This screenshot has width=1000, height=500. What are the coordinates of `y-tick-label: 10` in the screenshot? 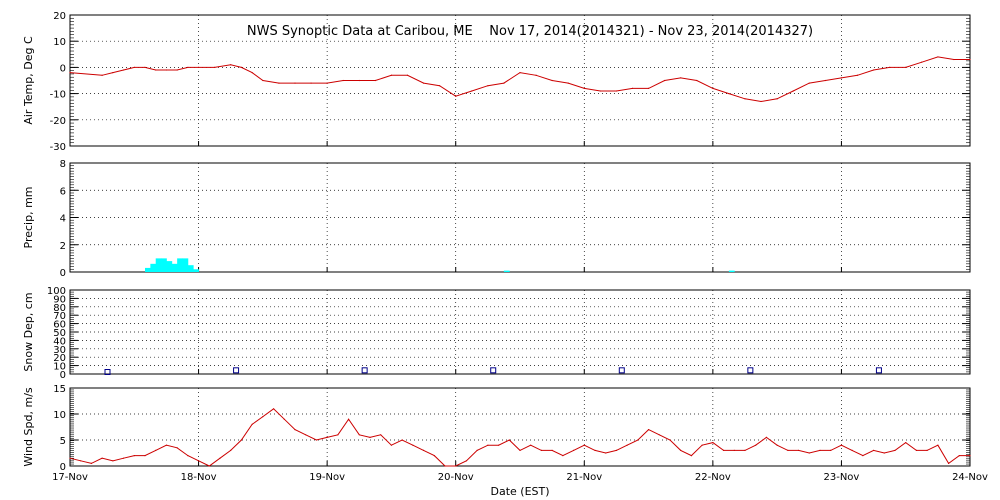 It's located at (59, 42).